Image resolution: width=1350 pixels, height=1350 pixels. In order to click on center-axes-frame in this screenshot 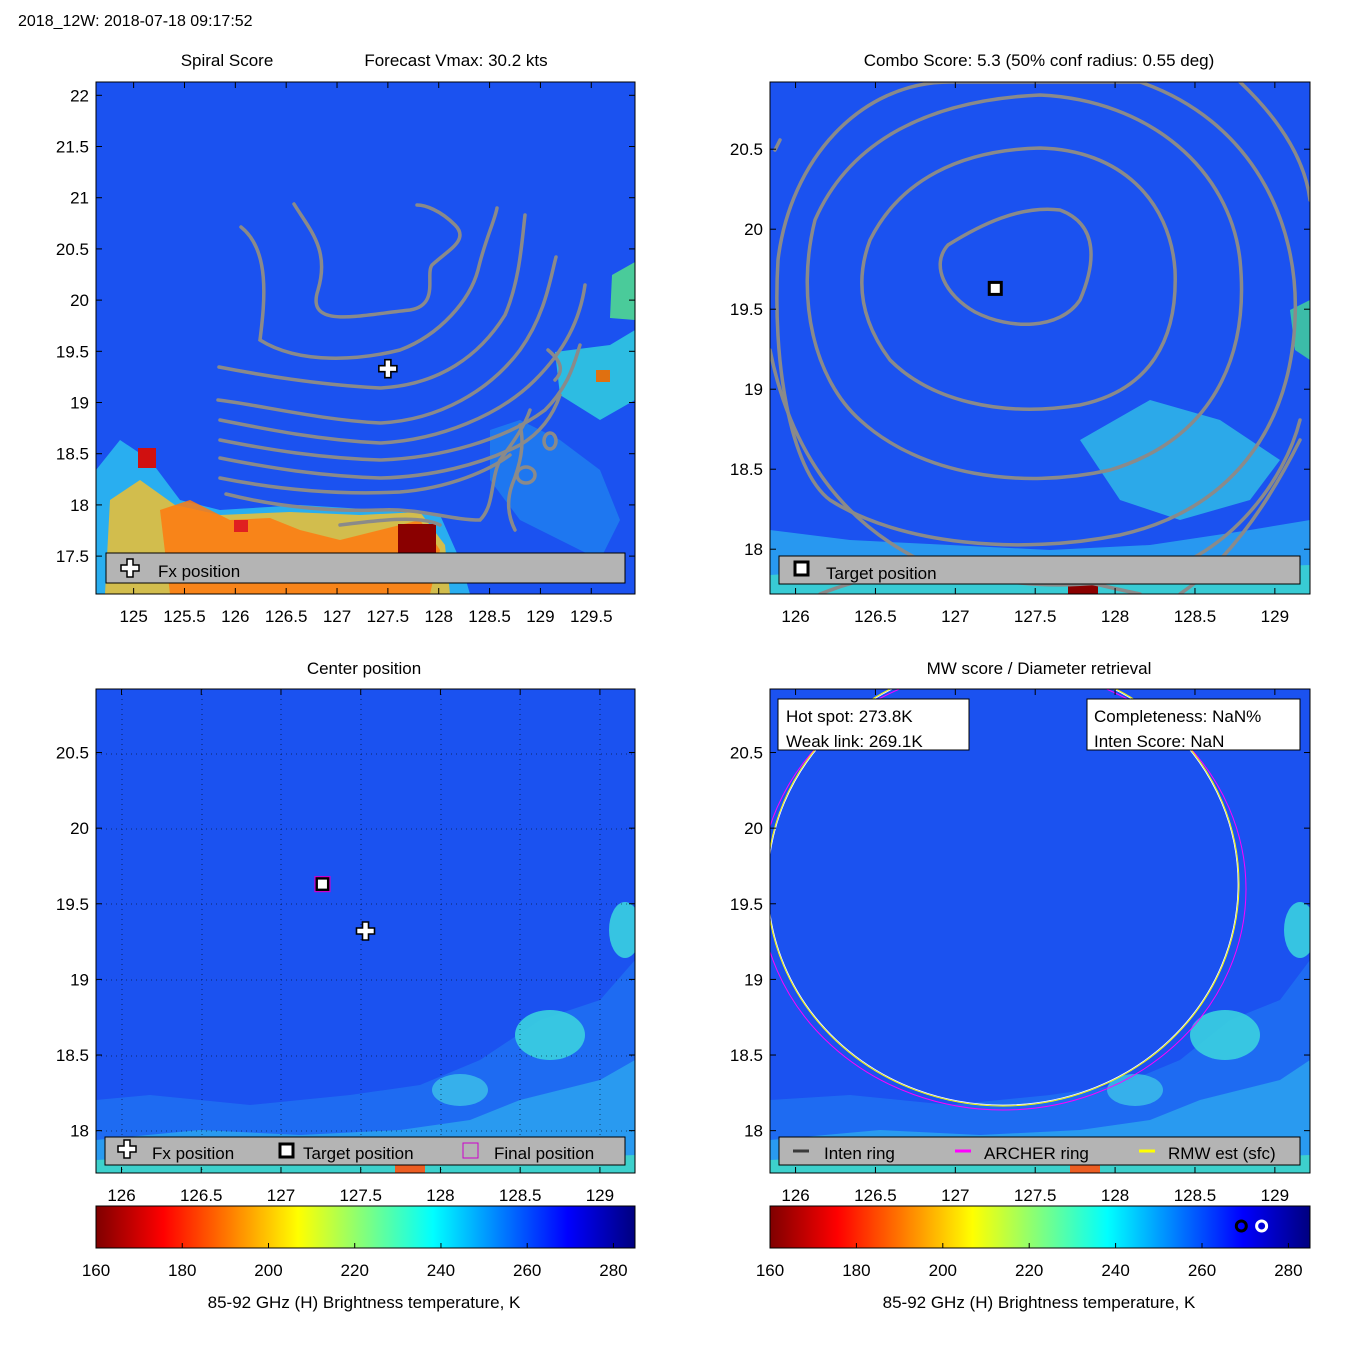, I will do `click(365, 931)`.